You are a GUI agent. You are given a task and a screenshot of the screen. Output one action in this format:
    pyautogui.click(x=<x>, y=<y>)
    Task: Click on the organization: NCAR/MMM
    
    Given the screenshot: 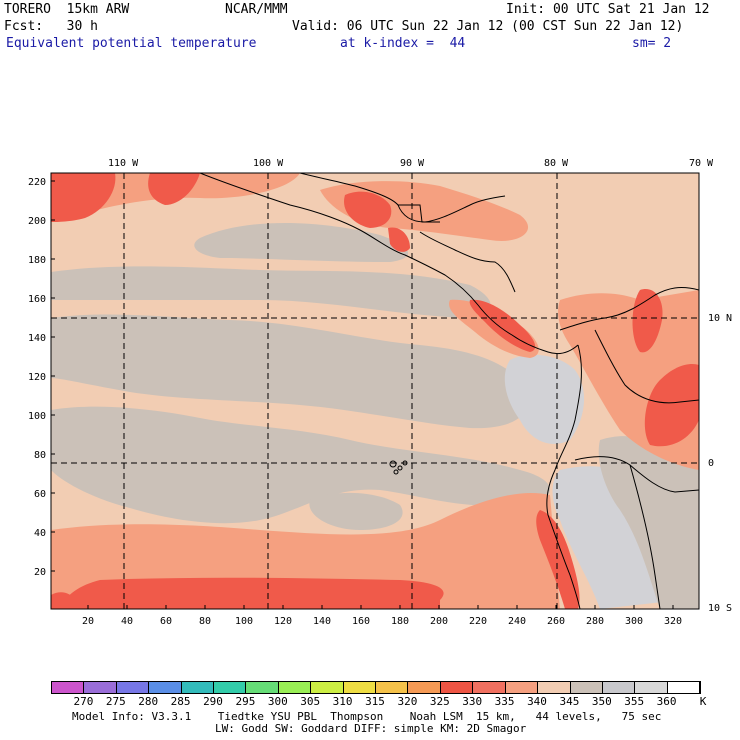 What is the action you would take?
    pyautogui.click(x=256, y=9)
    